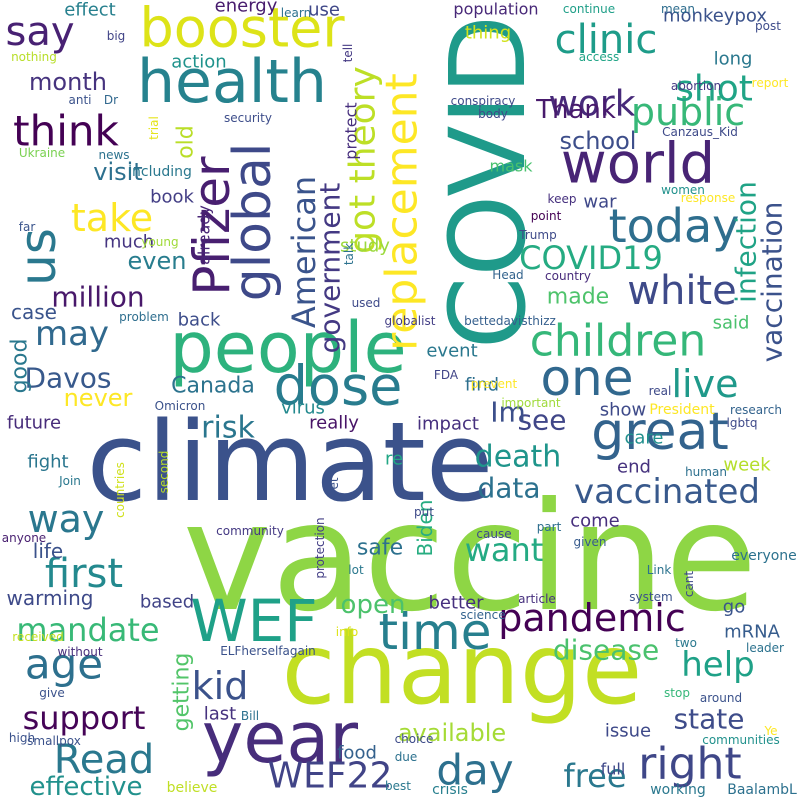  Describe the element at coordinates (508, 488) in the screenshot. I see `cloud-word-data: data` at that location.